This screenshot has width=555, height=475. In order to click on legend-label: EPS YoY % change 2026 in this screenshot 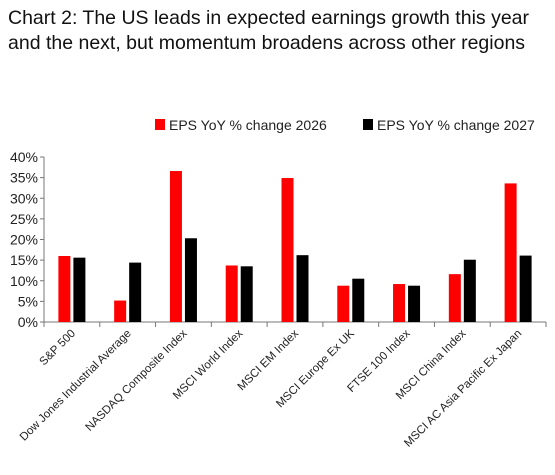, I will do `click(248, 125)`.